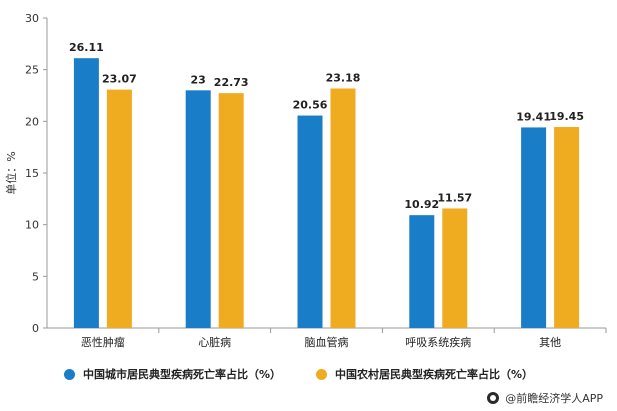 The image size is (617, 411). What do you see at coordinates (533, 116) in the screenshot?
I see `data-label-city: 19.41` at bounding box center [533, 116].